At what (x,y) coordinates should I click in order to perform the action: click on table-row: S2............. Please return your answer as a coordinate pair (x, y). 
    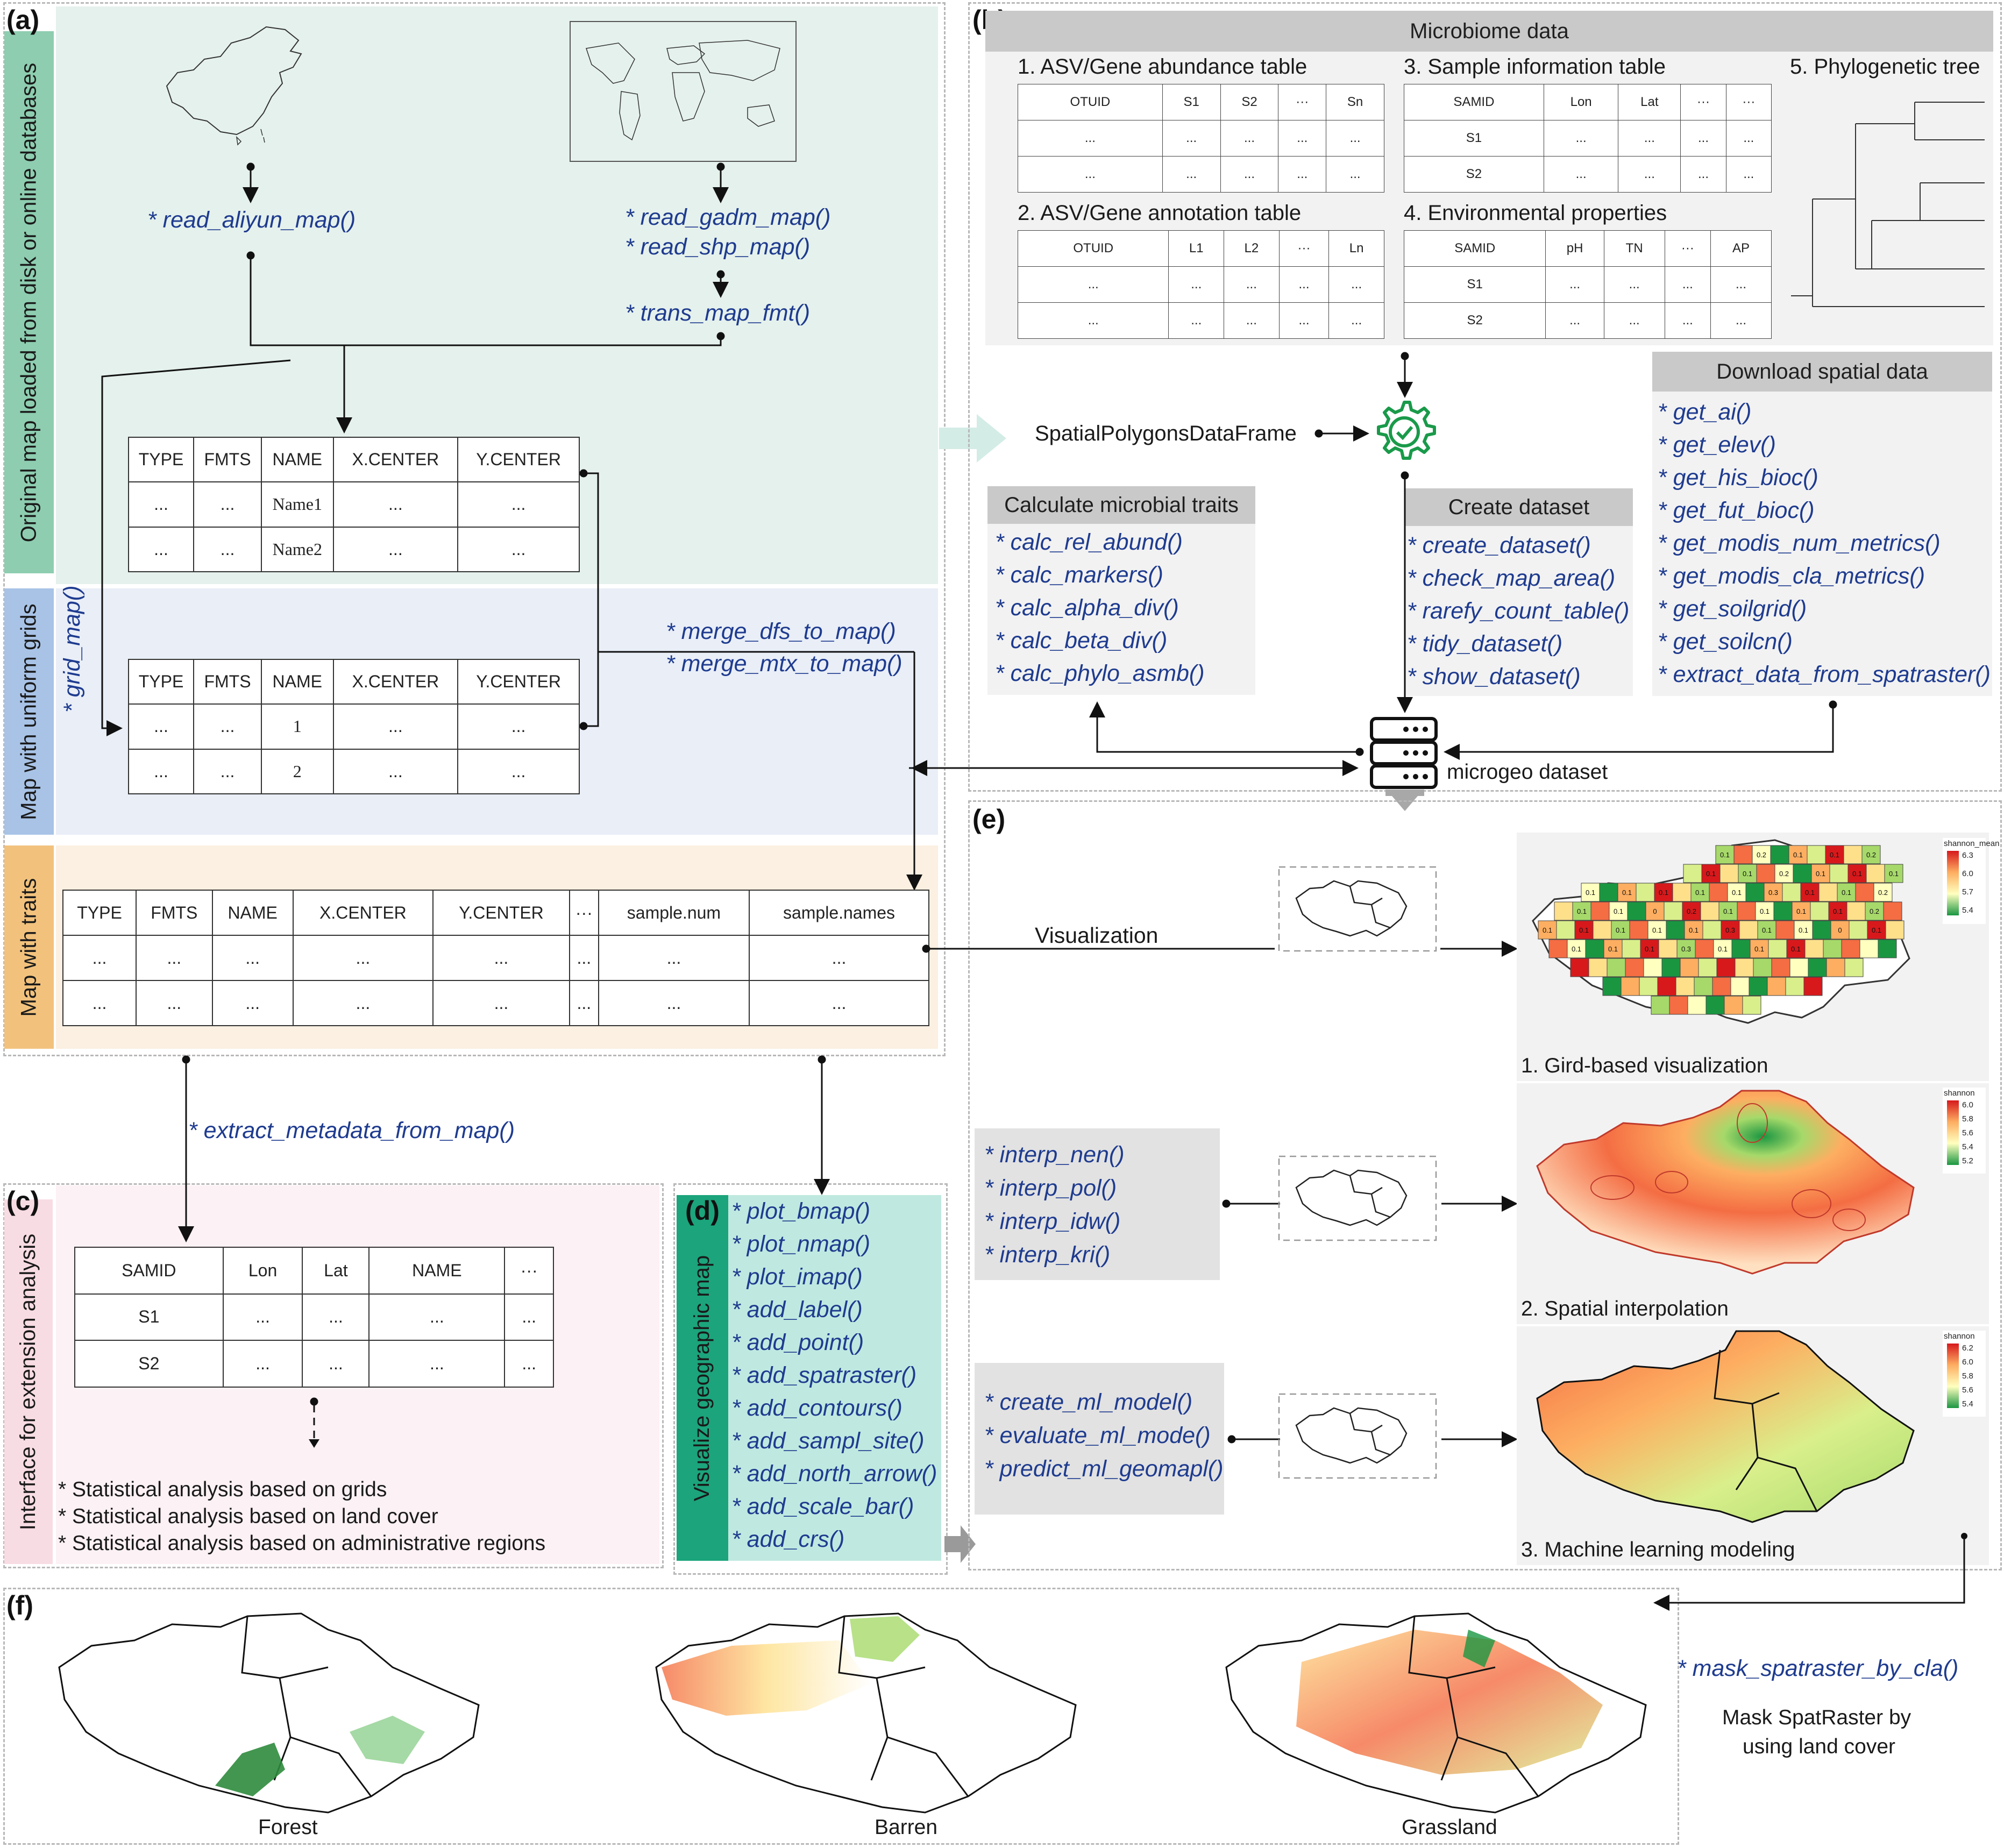
    Looking at the image, I should click on (1587, 320).